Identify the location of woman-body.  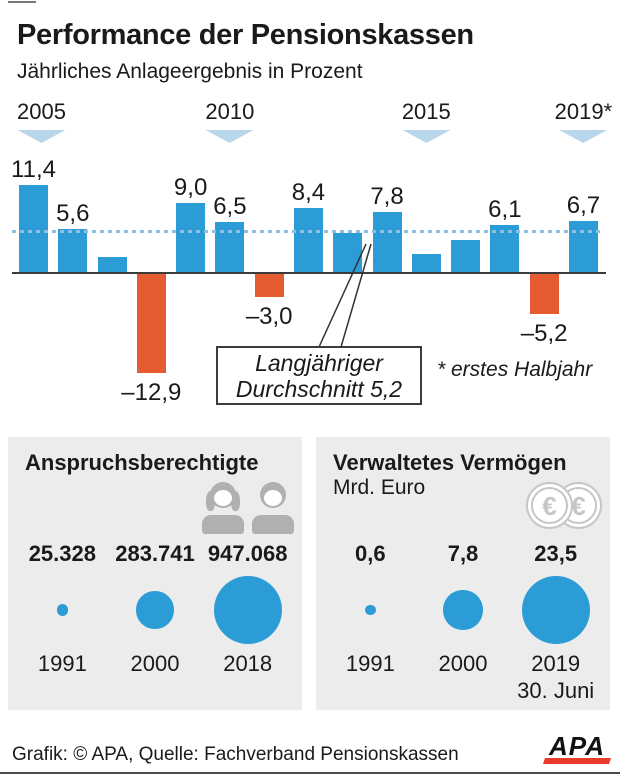
(223, 524).